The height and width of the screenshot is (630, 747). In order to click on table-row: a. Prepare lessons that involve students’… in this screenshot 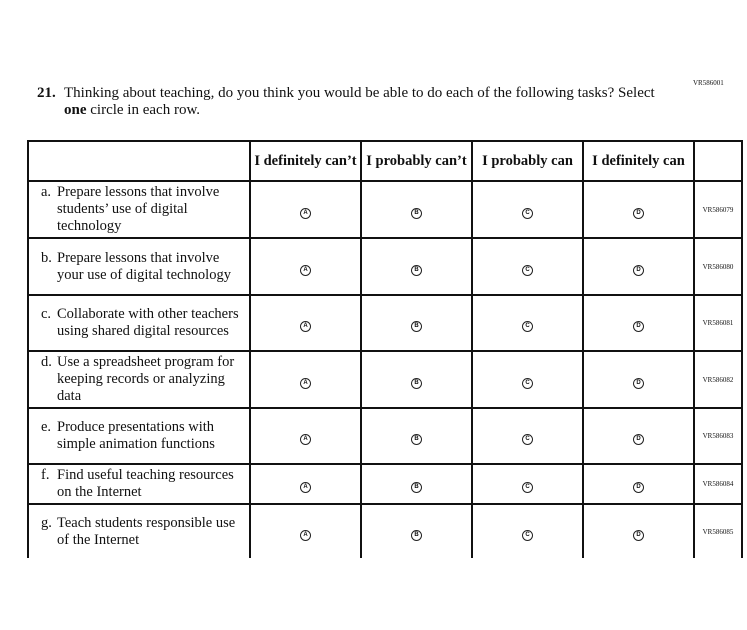, I will do `click(385, 209)`.